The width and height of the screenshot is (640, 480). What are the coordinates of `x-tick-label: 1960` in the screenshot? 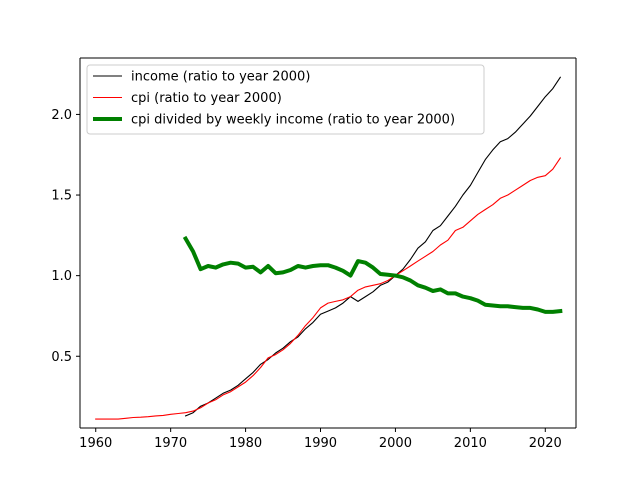 It's located at (95, 443).